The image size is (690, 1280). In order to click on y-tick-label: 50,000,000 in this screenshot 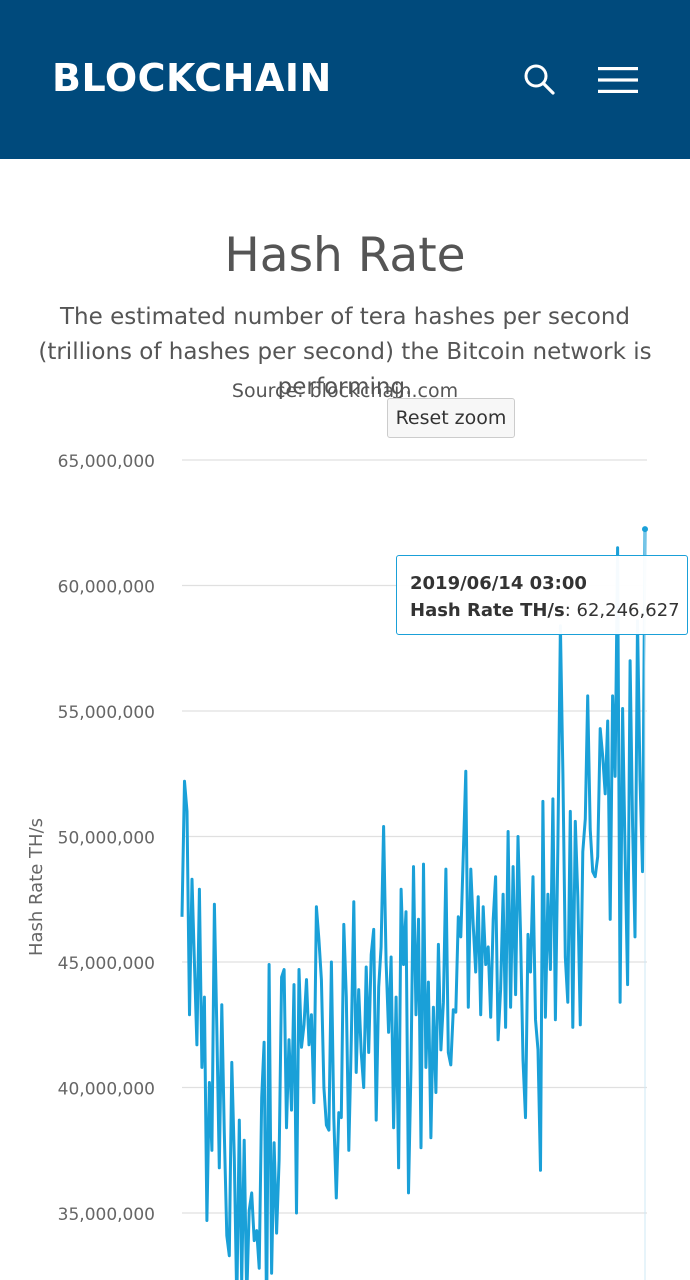, I will do `click(106, 839)`.